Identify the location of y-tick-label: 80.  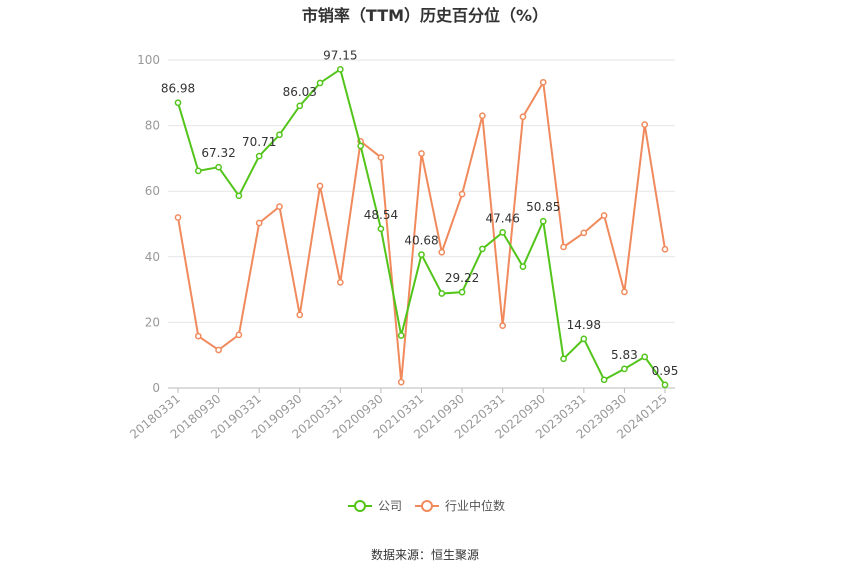
(152, 126).